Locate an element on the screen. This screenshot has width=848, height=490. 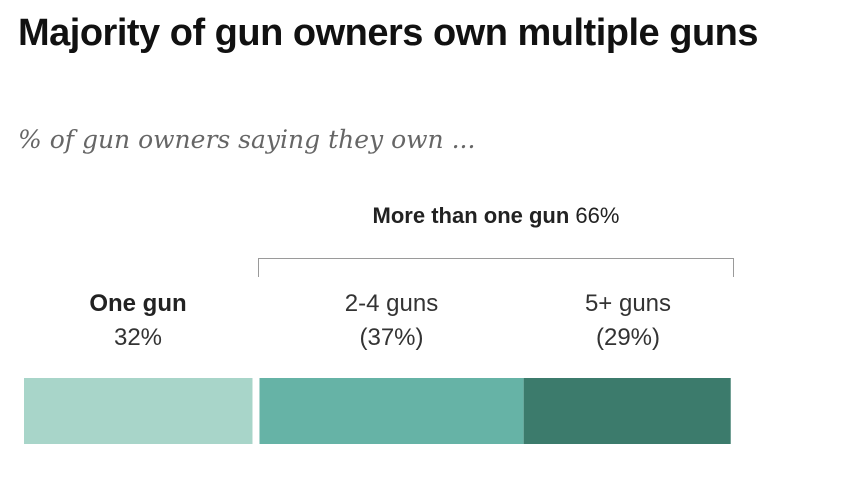
category-name: One gun is located at coordinates (138, 303).